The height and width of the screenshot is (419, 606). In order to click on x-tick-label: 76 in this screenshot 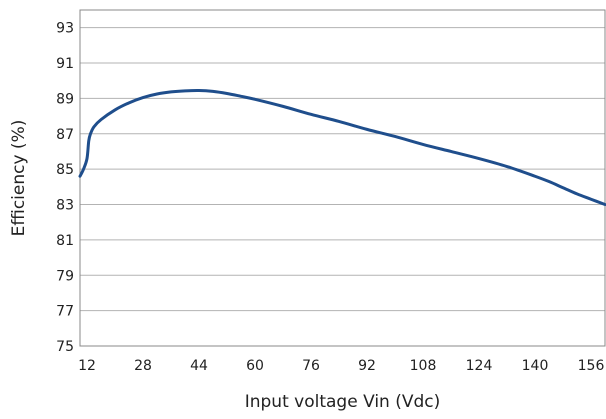, I will do `click(311, 366)`.